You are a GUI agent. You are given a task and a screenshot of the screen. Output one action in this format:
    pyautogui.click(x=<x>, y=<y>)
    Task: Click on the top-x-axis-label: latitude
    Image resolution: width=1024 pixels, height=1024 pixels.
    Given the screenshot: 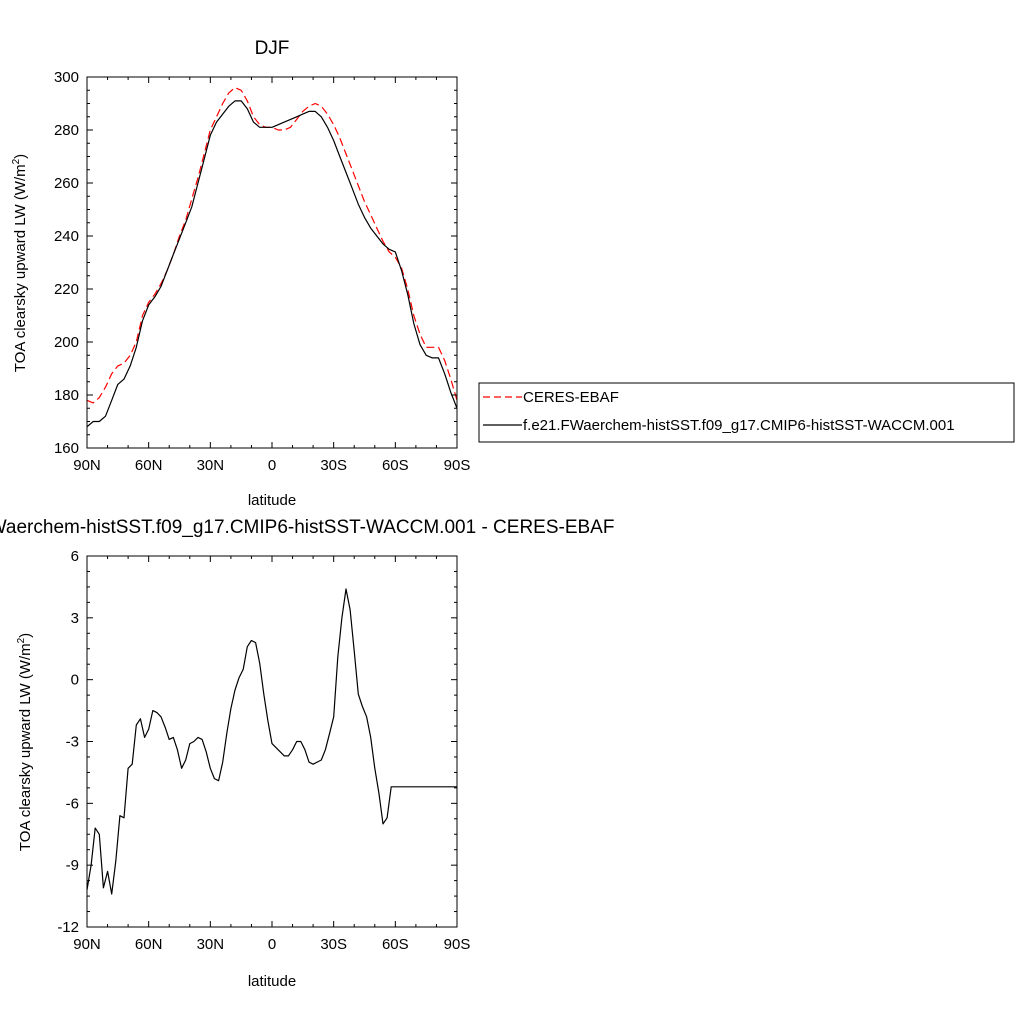 What is the action you would take?
    pyautogui.click(x=272, y=500)
    